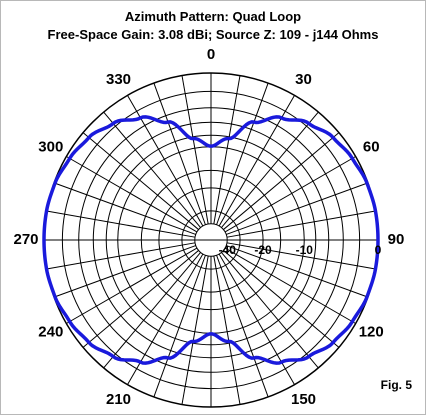 This screenshot has height=415, width=426. I want to click on angle-tick-label: 210, so click(118, 399).